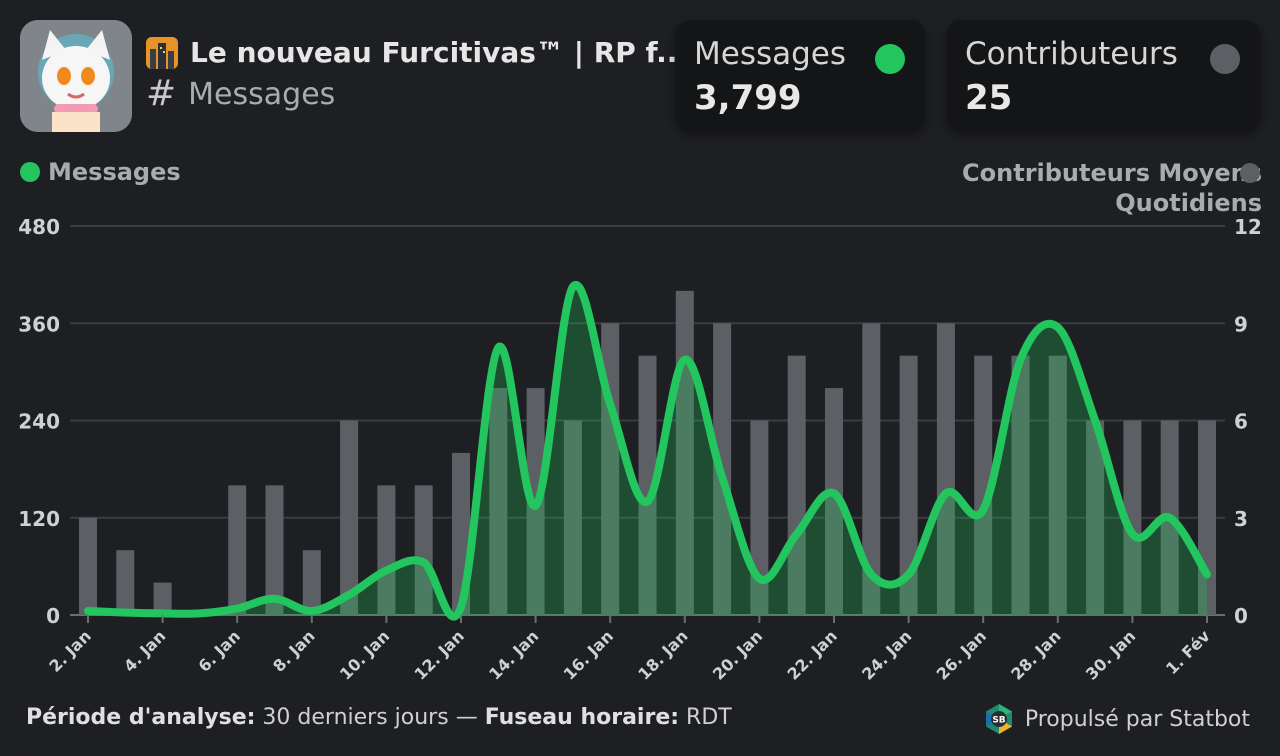 This screenshot has height=756, width=1280. What do you see at coordinates (1137, 719) in the screenshot?
I see `powered-by-label: Propulsé par Statbot` at bounding box center [1137, 719].